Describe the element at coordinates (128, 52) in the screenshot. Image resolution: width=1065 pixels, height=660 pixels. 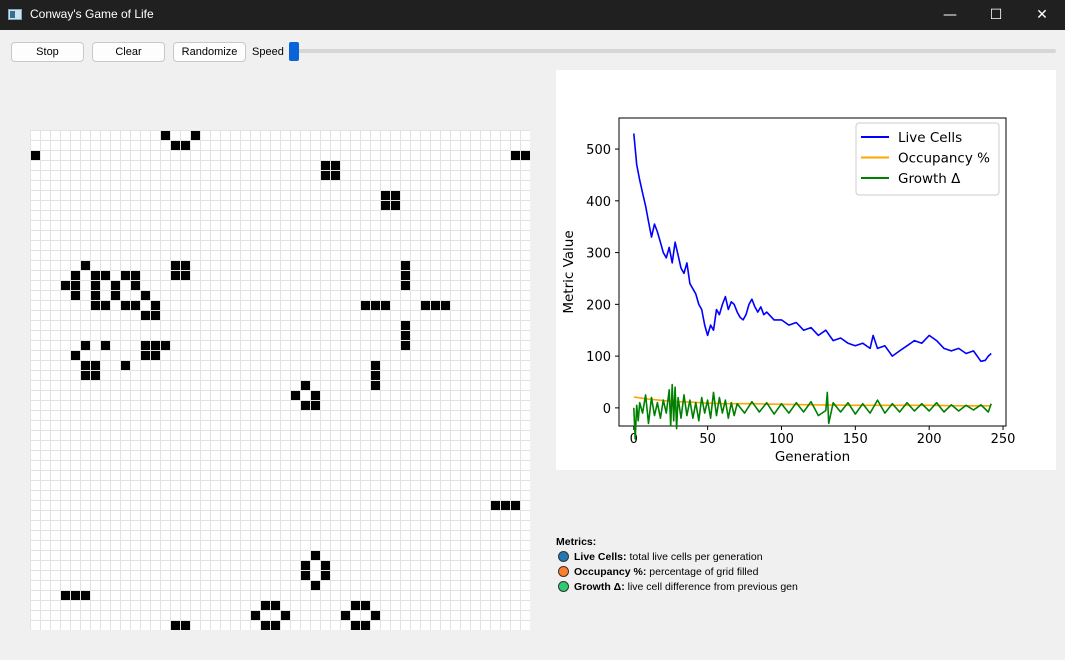
I see `clear-button: Clear` at that location.